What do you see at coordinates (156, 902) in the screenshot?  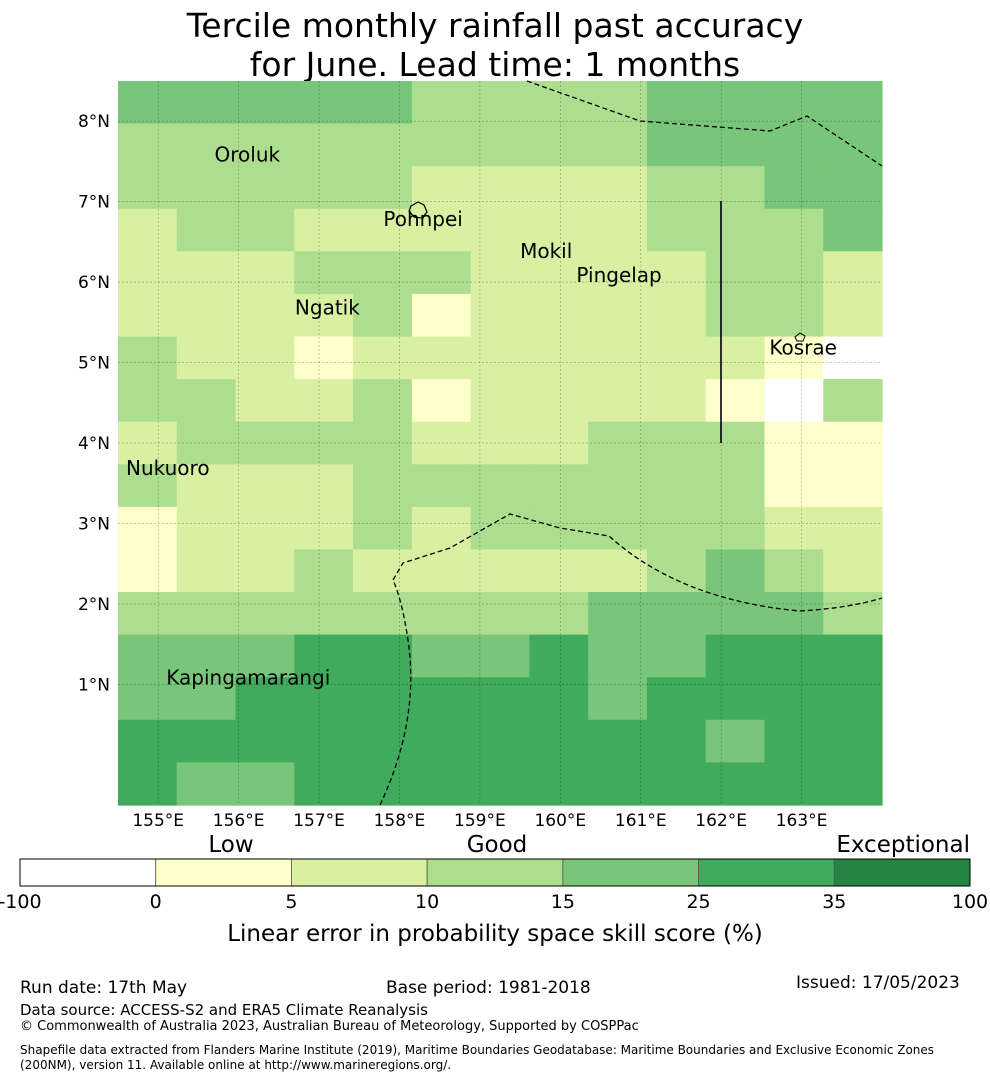 I see `colorbar-tick-label: 0` at bounding box center [156, 902].